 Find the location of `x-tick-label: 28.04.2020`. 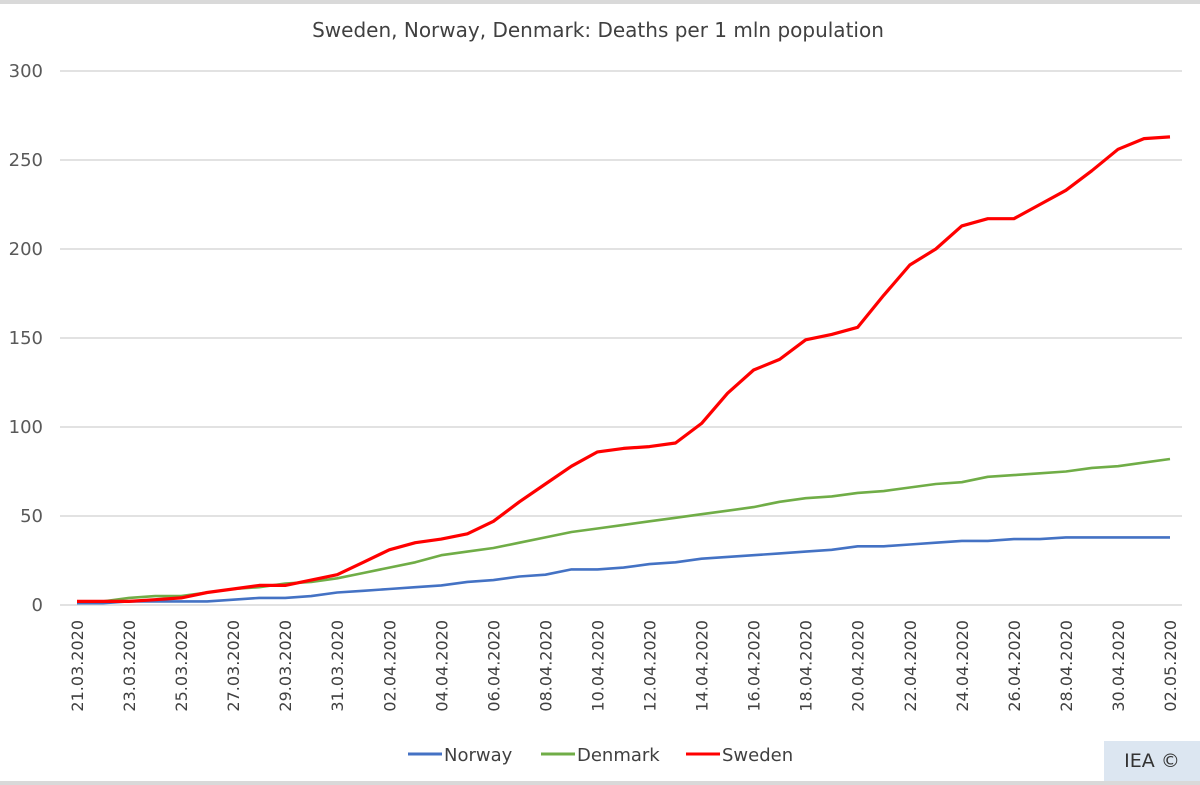

x-tick-label: 28.04.2020 is located at coordinates (1066, 666).